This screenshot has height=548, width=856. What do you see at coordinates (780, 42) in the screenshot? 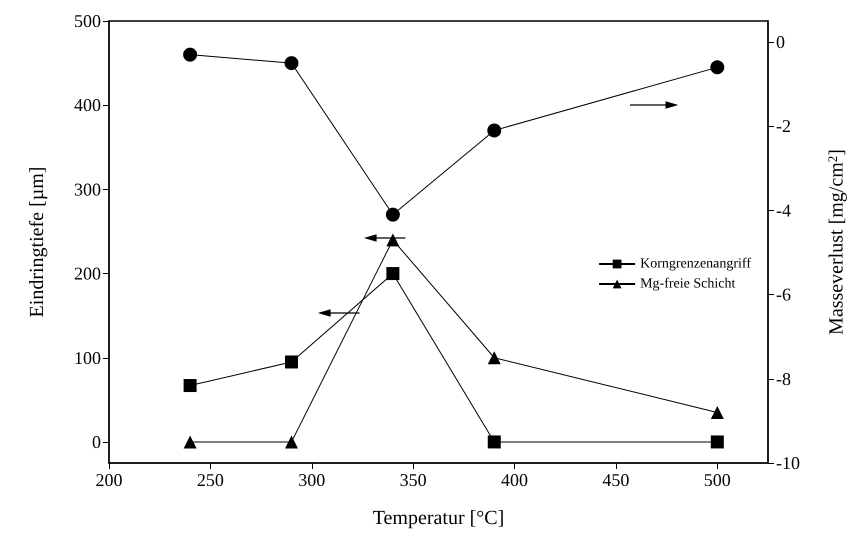
I see `y2-tick-label: 0` at bounding box center [780, 42].